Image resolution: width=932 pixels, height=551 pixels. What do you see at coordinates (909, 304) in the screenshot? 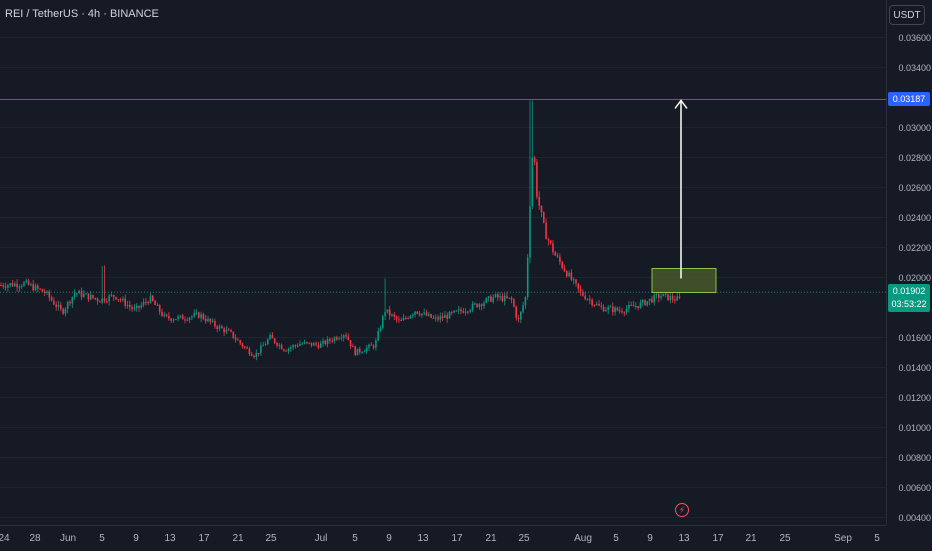
I see `bar-countdown: 03:53:22` at bounding box center [909, 304].